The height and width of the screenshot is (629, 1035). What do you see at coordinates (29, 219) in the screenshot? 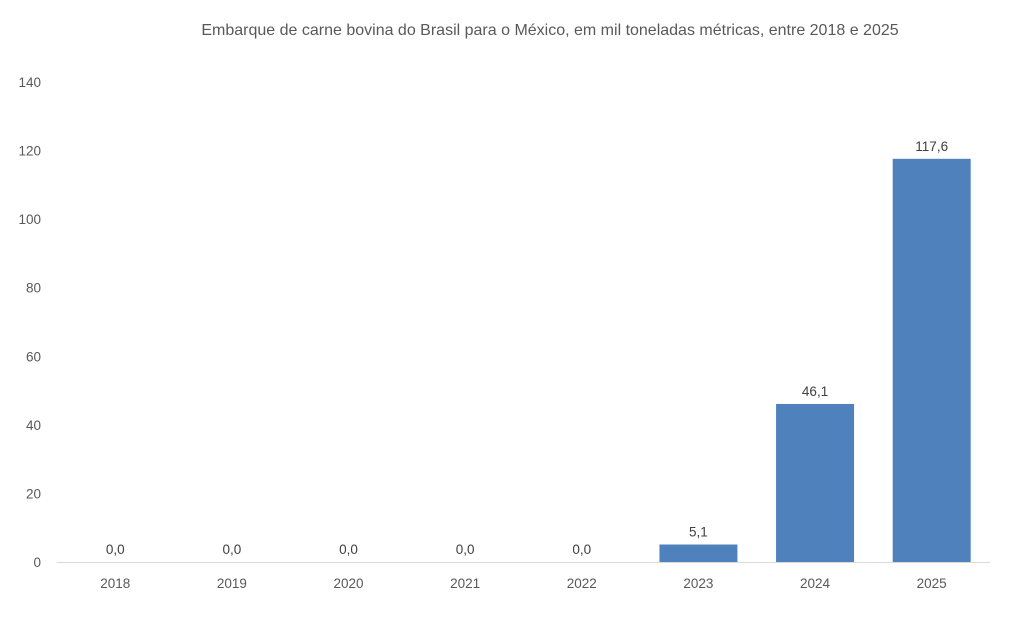
I see `y-tick-label: 100` at bounding box center [29, 219].